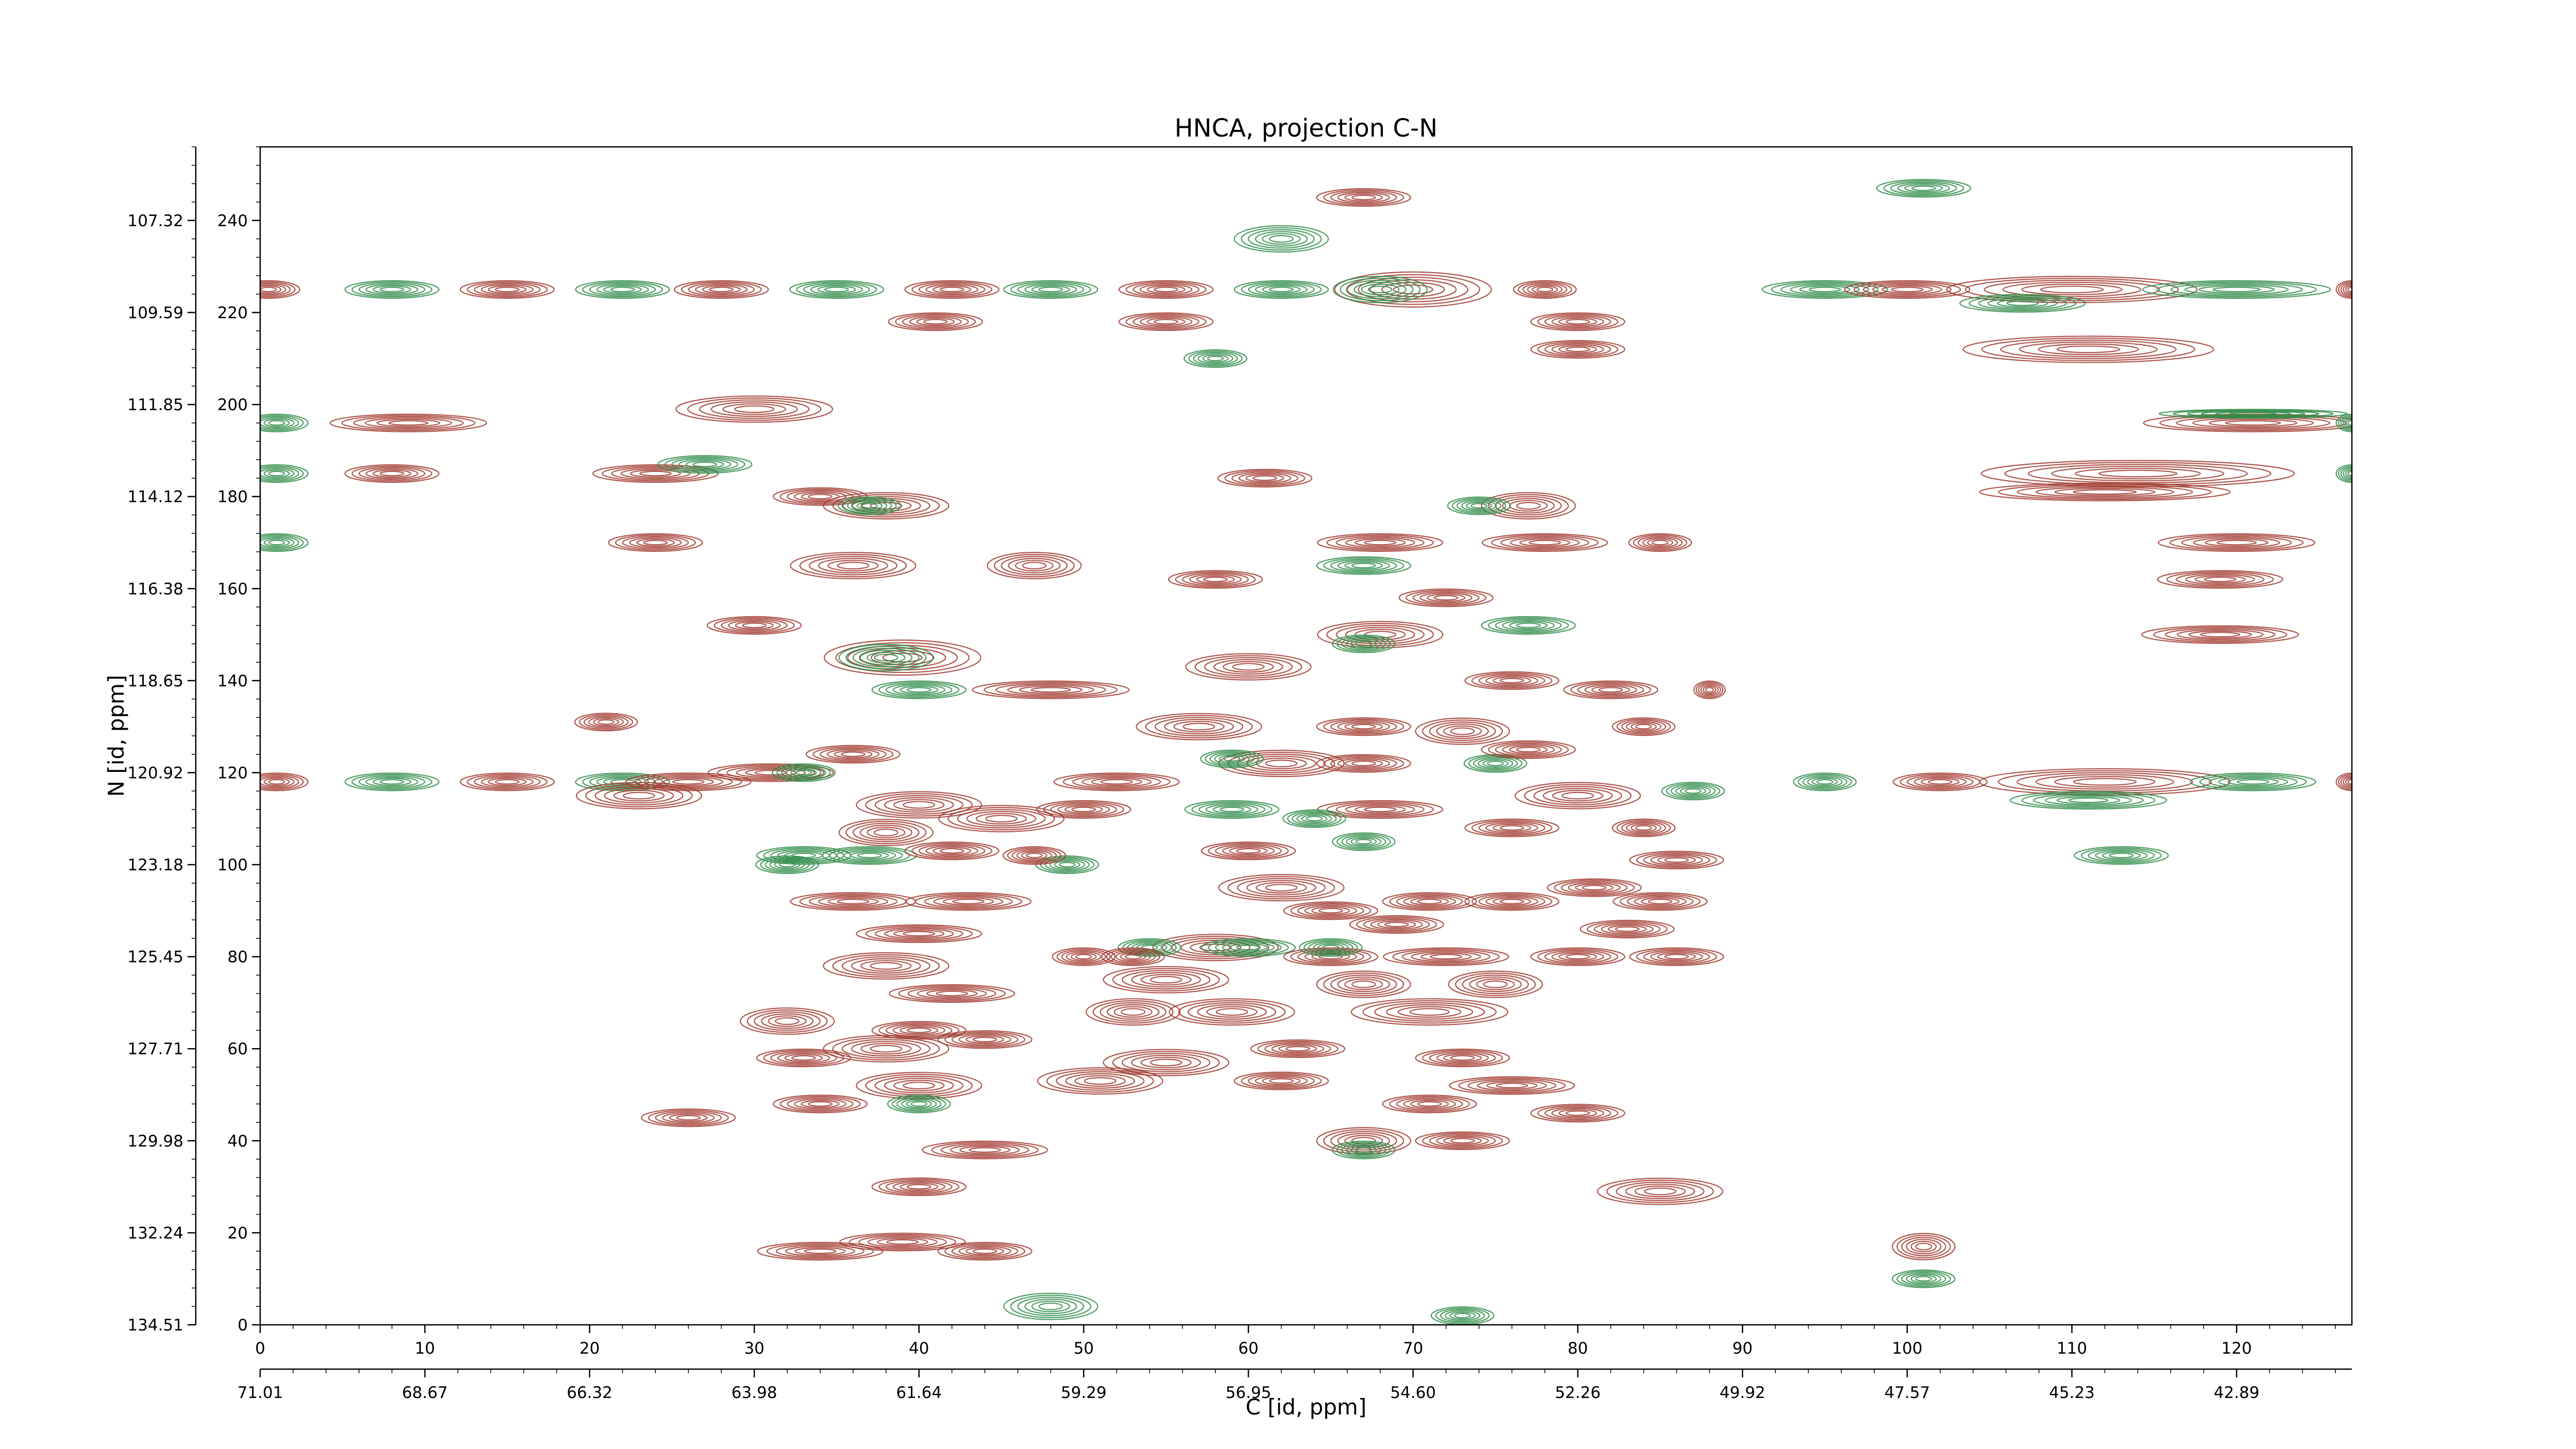 The width and height of the screenshot is (2576, 1449). Describe the element at coordinates (232, 497) in the screenshot. I see `y-tick-label: 180` at that location.